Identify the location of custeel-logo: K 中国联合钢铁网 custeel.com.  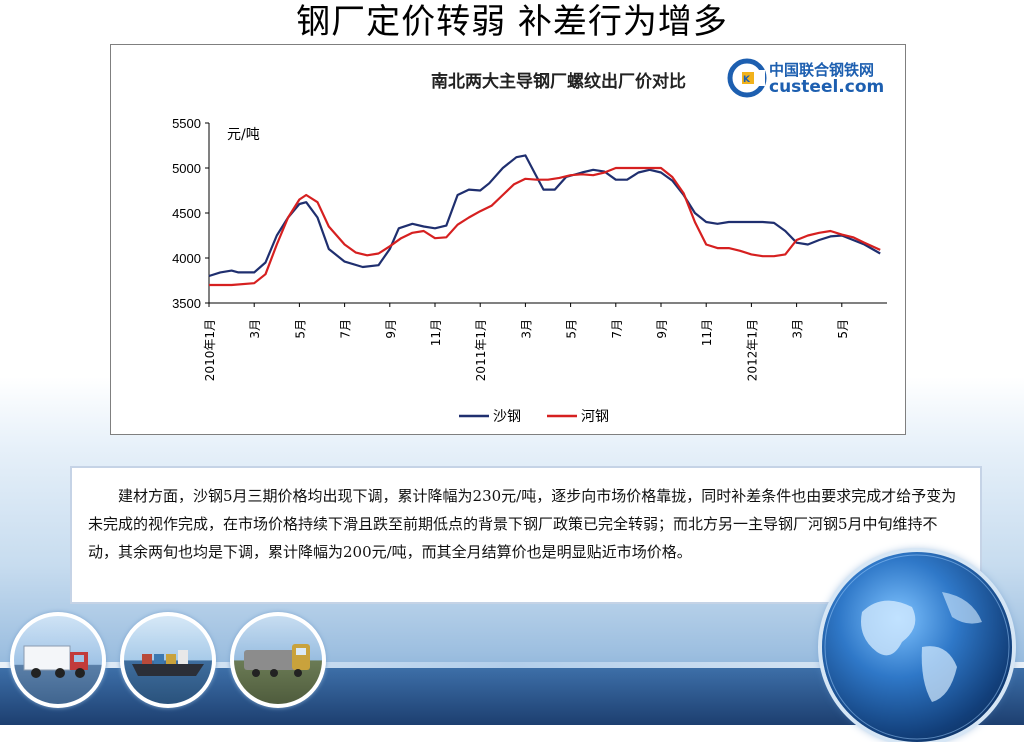
(812, 78).